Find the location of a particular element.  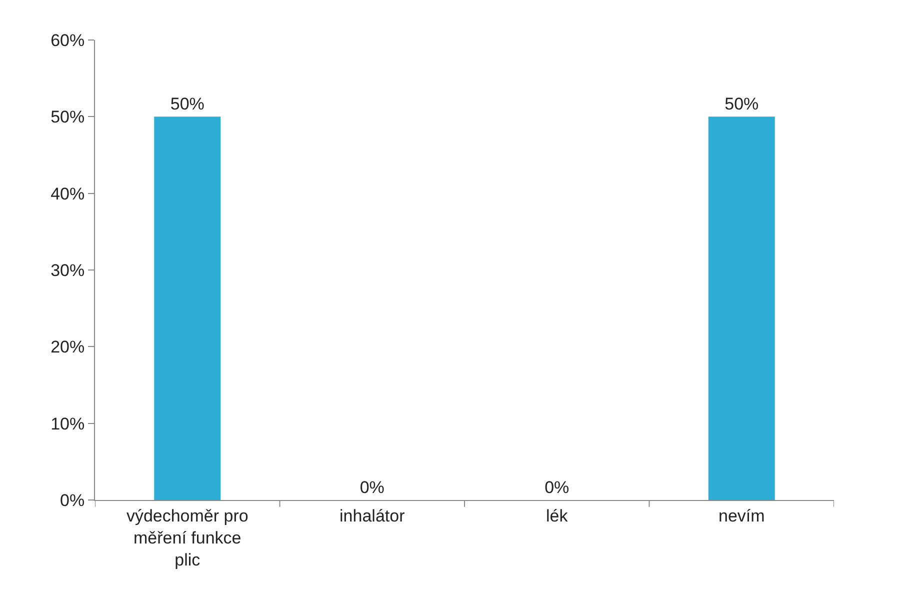

y-tick-label: 50% is located at coordinates (67, 117).